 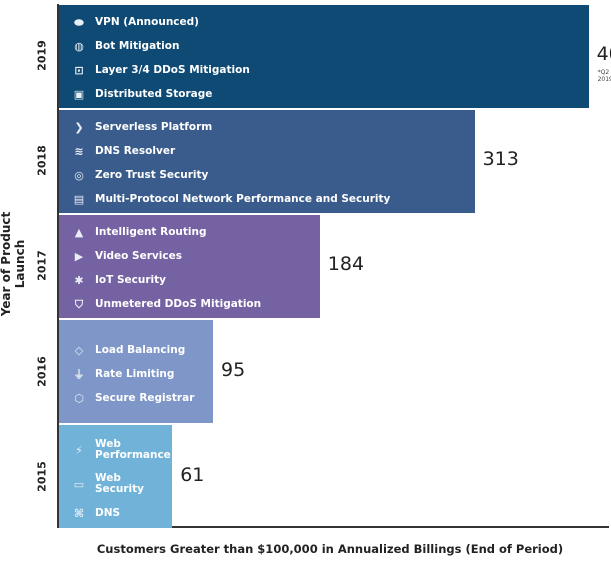 I want to click on product-item: ✱ IoT Security, so click(x=195, y=281).